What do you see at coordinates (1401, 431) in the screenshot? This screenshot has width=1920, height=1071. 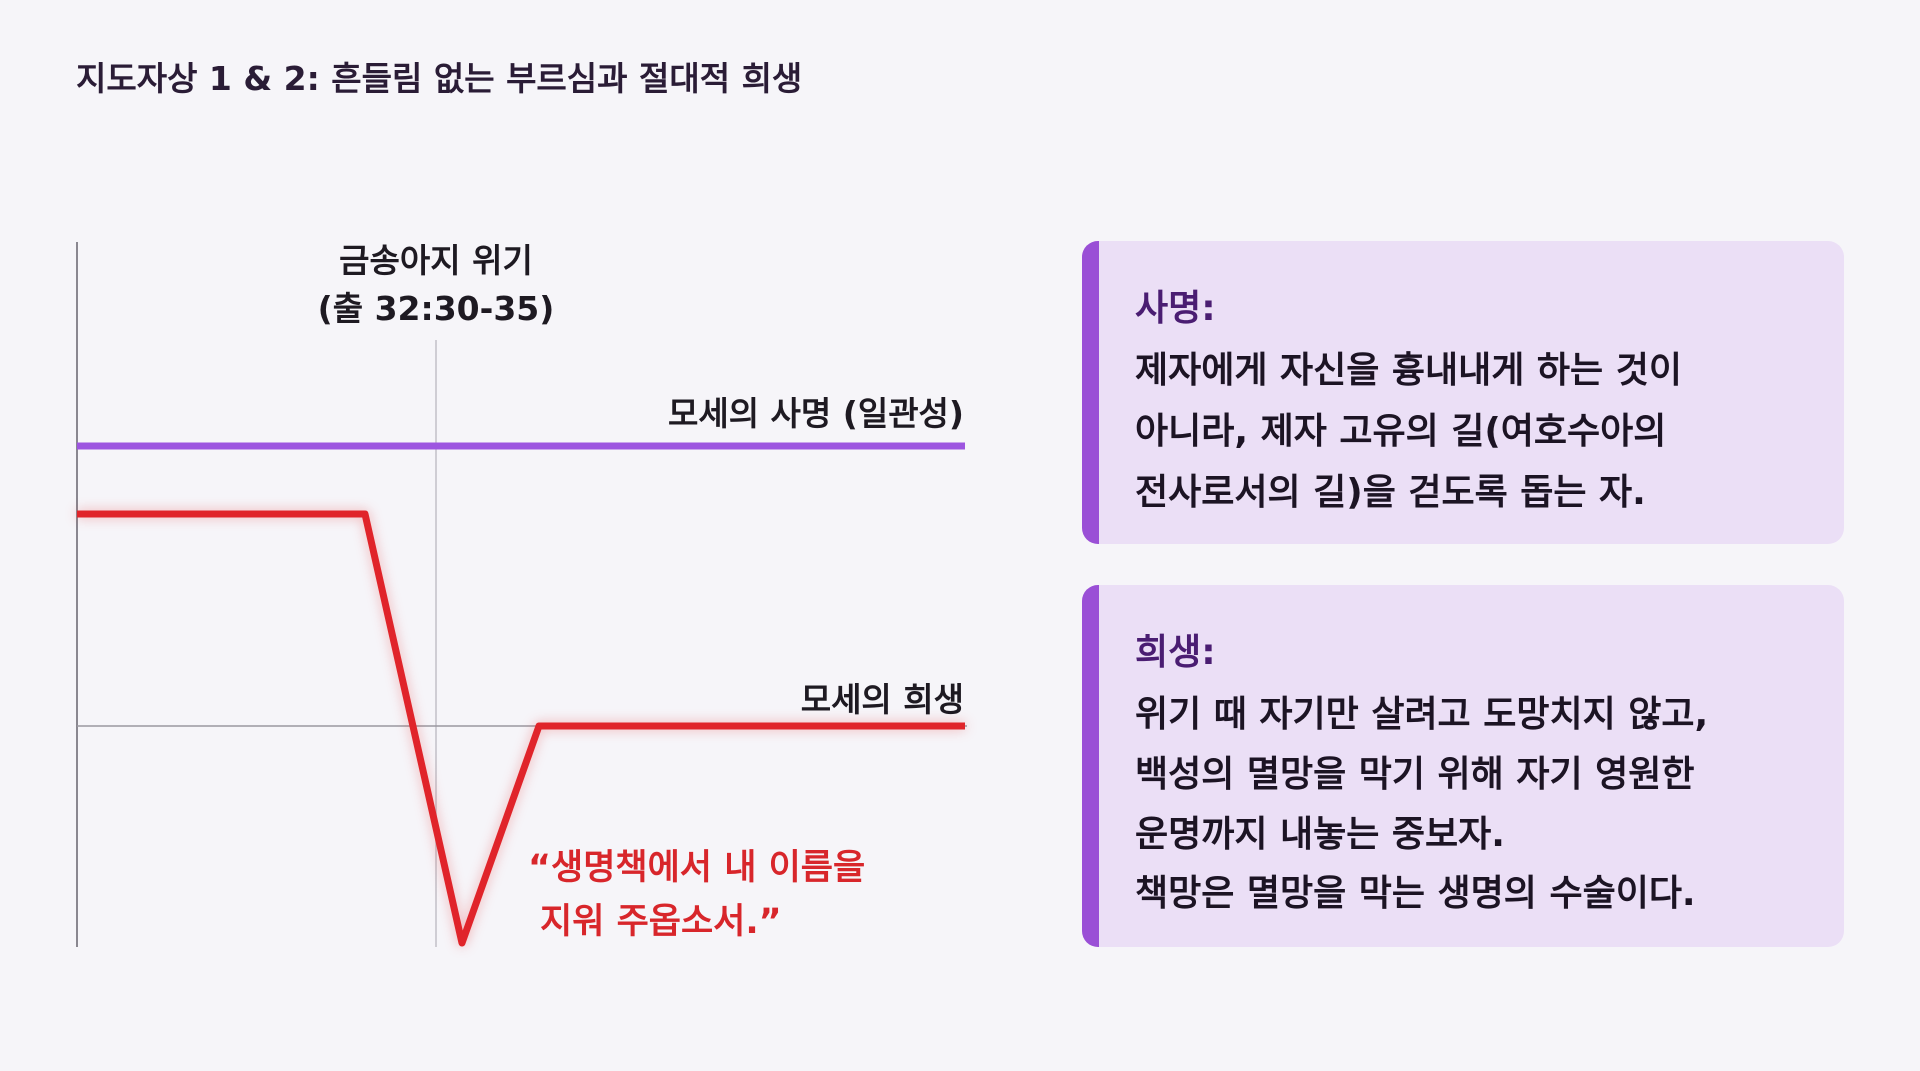 I see `card-text: 아니라, 제자 고유의 길(여호수아의` at bounding box center [1401, 431].